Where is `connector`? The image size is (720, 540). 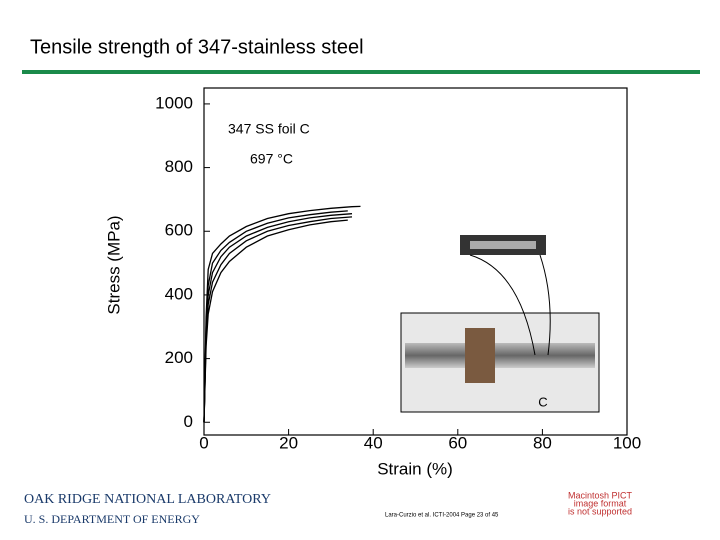 connector is located at coordinates (510, 305).